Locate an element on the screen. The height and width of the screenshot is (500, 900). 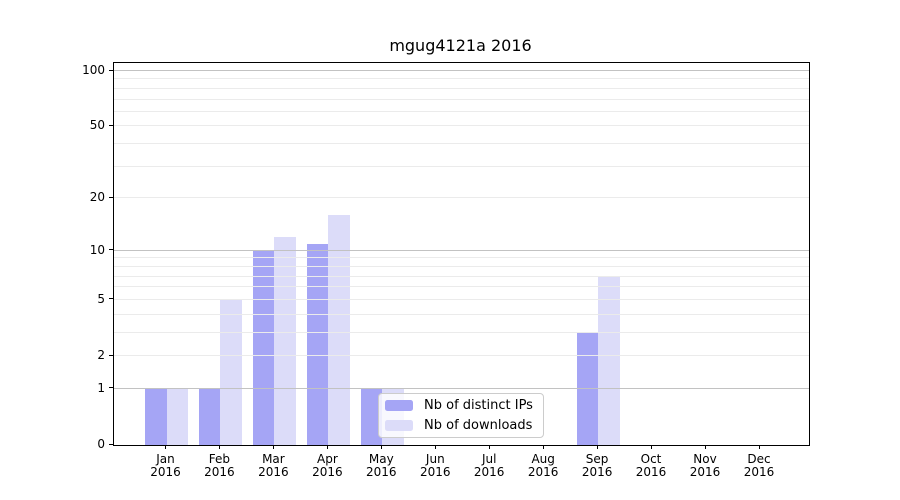
x-tick-label-nov: Nov 2016 is located at coordinates (705, 465).